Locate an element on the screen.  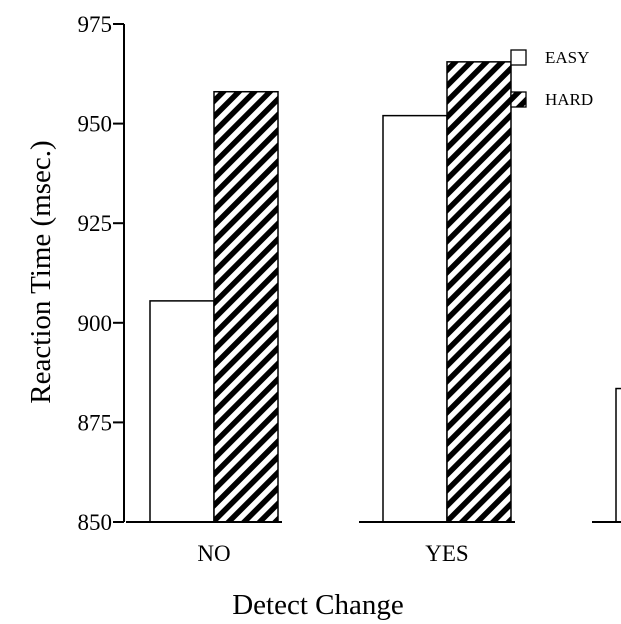
bar-hard-yes is located at coordinates (479, 292).